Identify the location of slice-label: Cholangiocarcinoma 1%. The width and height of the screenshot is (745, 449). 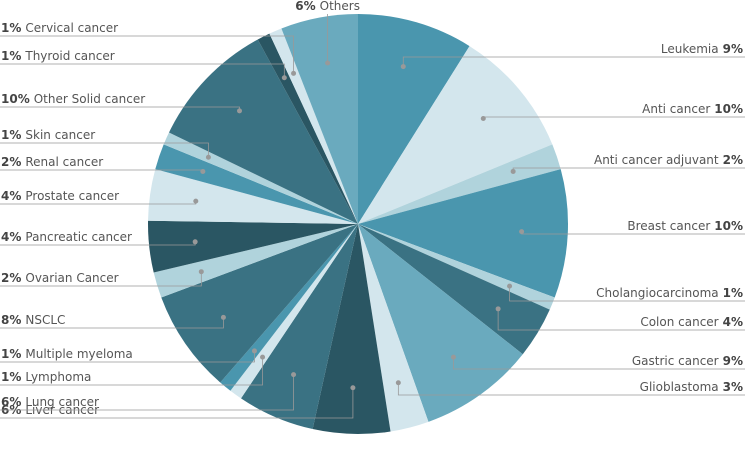
(669, 293).